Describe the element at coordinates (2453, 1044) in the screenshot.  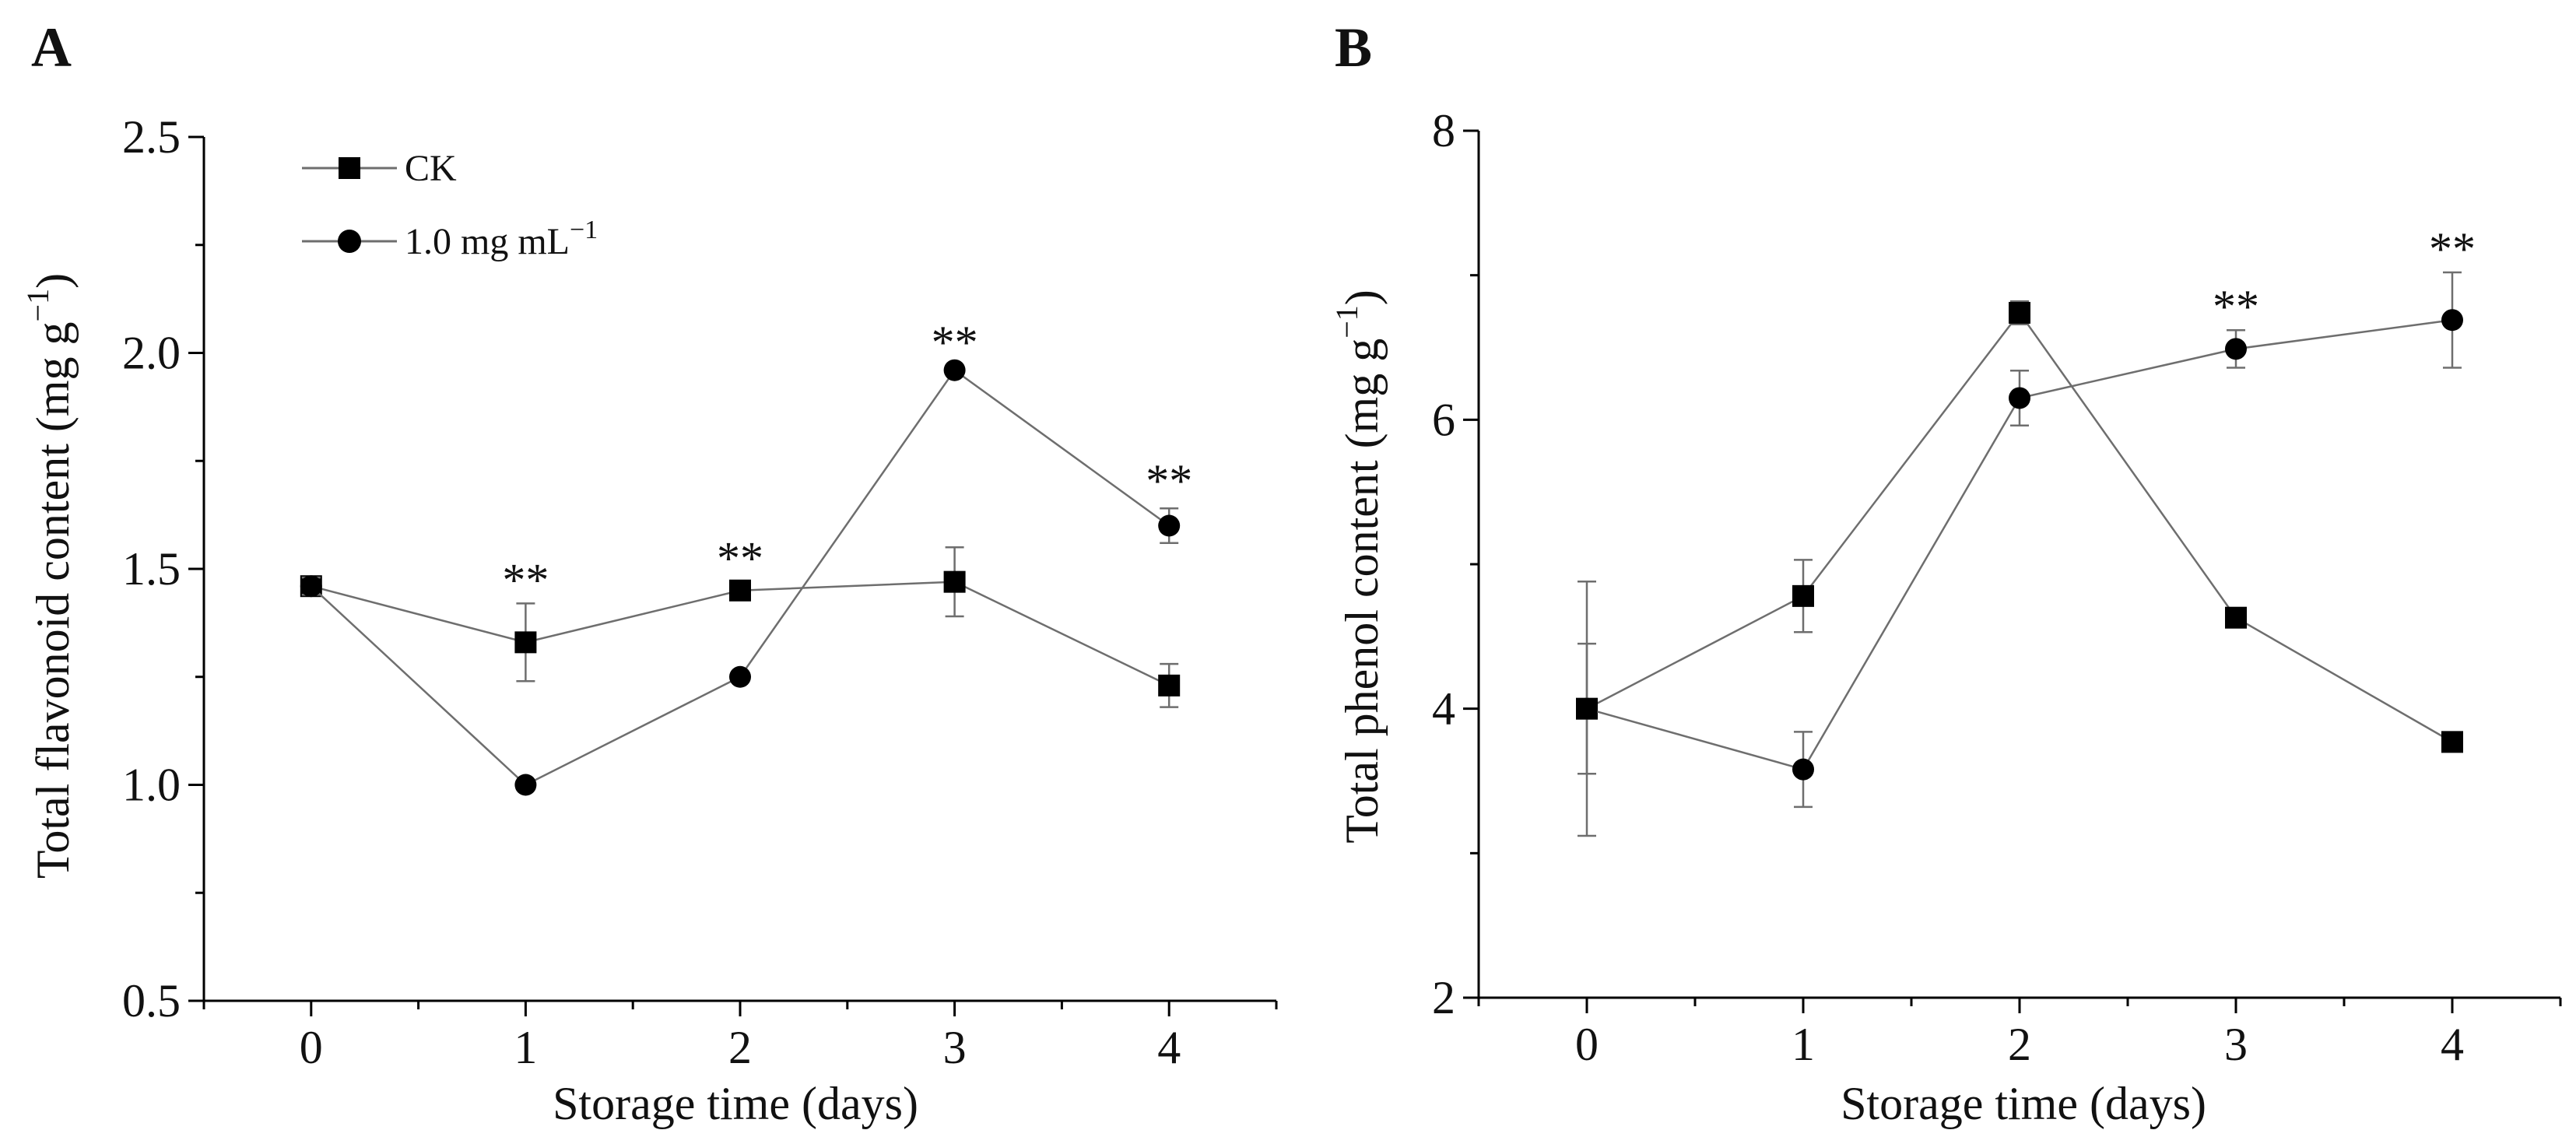
I see `panel-b-x-tick-label: 4` at that location.